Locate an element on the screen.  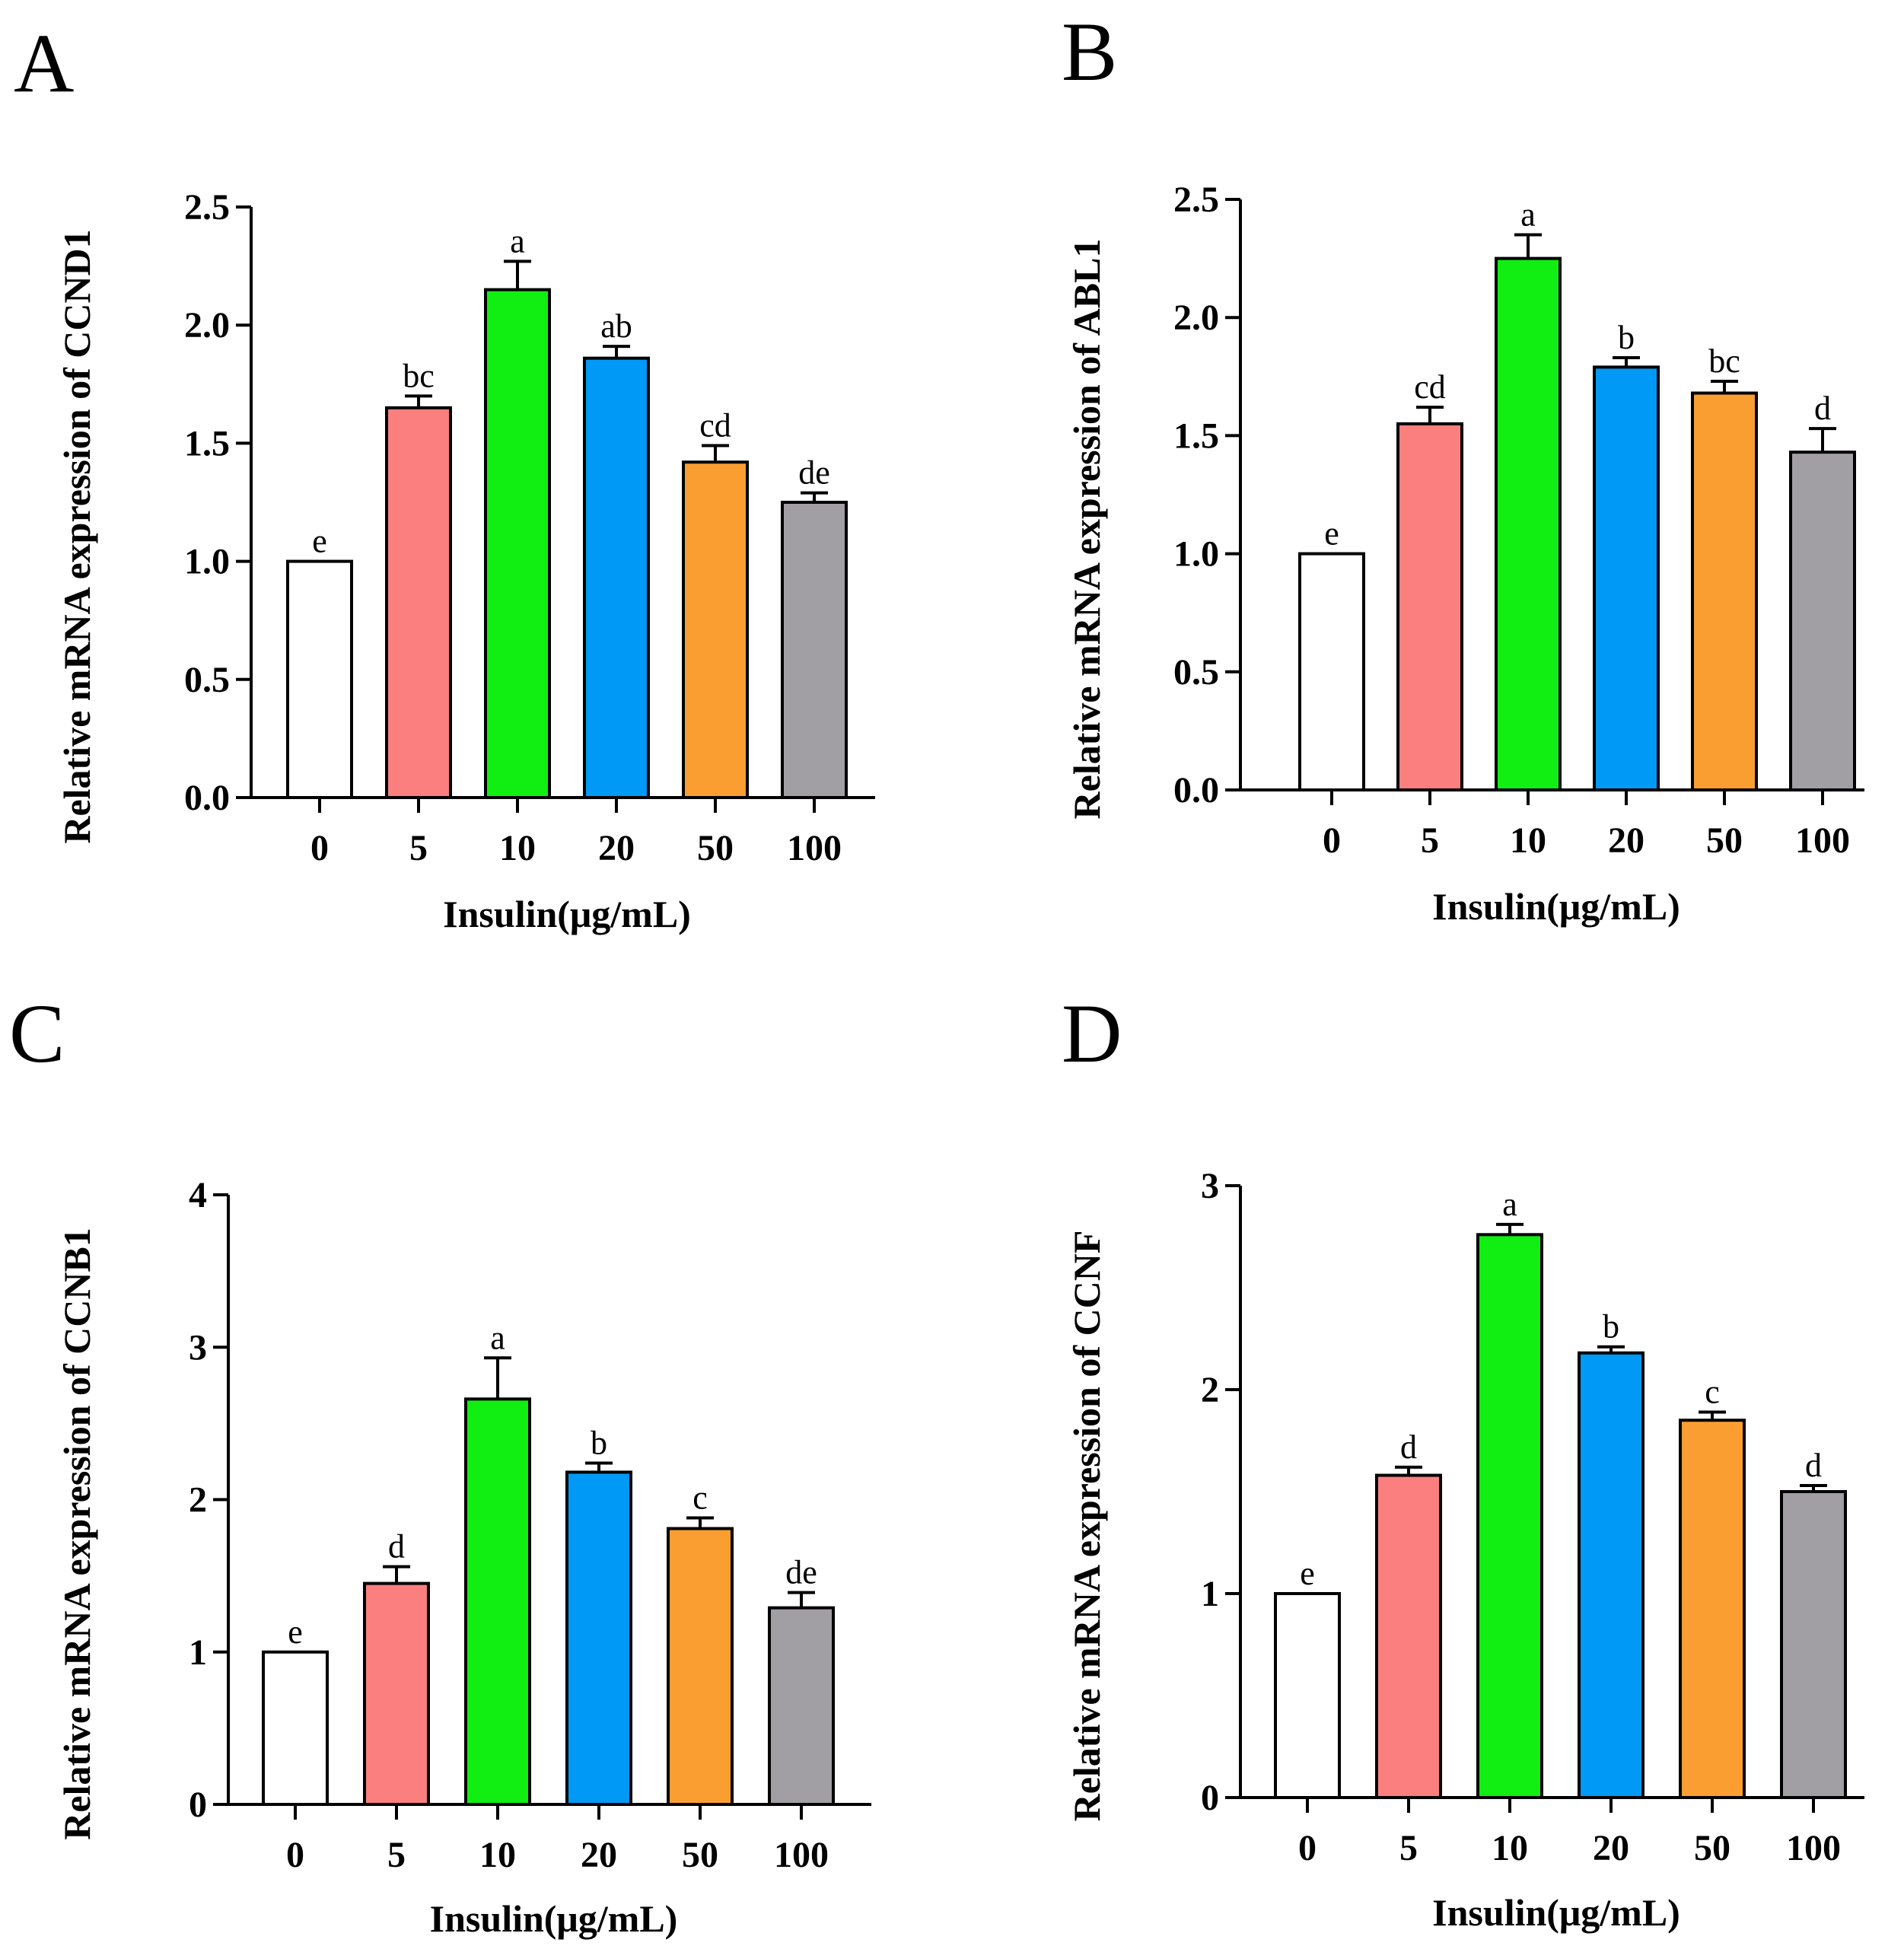
y-axis-title: Relative mRNA expression of CCND1 is located at coordinates (77, 536).